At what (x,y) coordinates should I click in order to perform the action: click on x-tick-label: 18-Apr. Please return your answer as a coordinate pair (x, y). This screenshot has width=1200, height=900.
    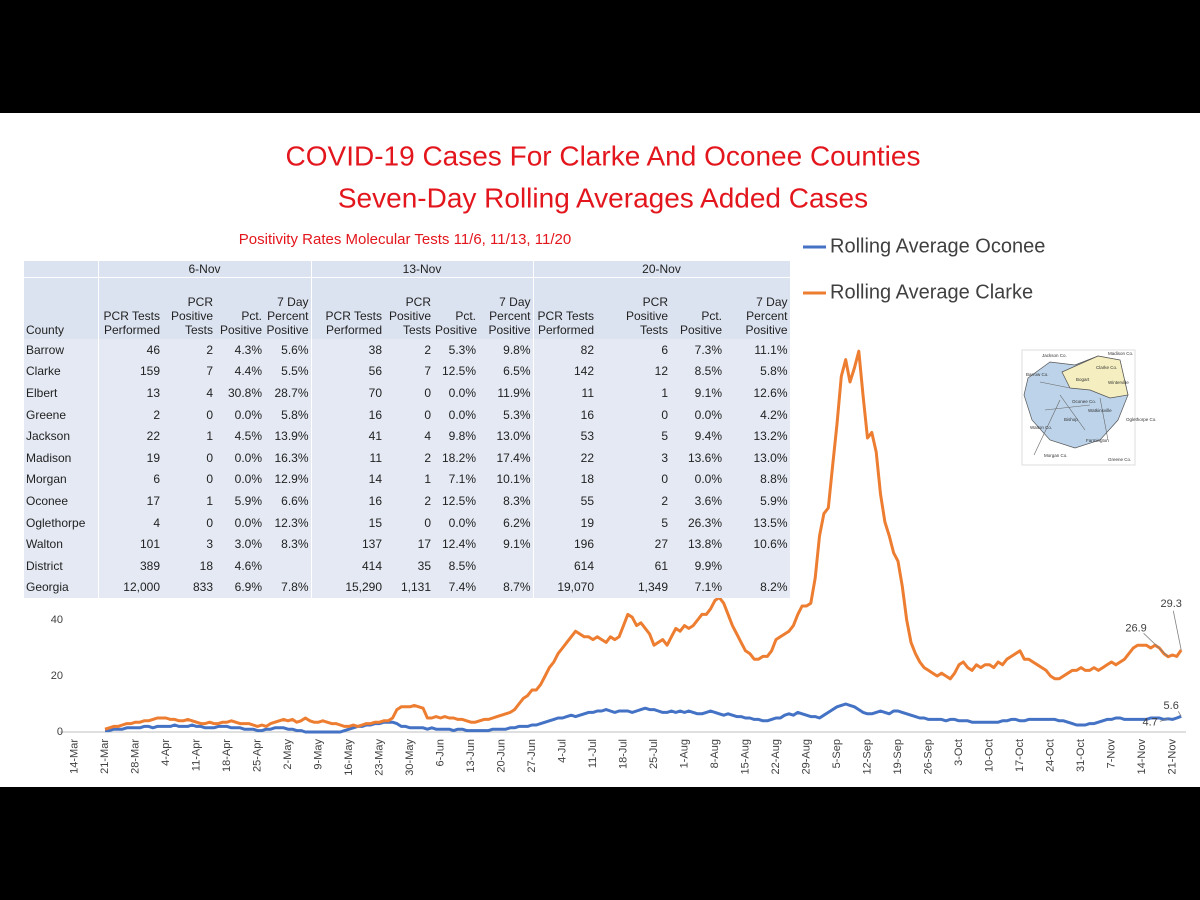
    Looking at the image, I should click on (227, 755).